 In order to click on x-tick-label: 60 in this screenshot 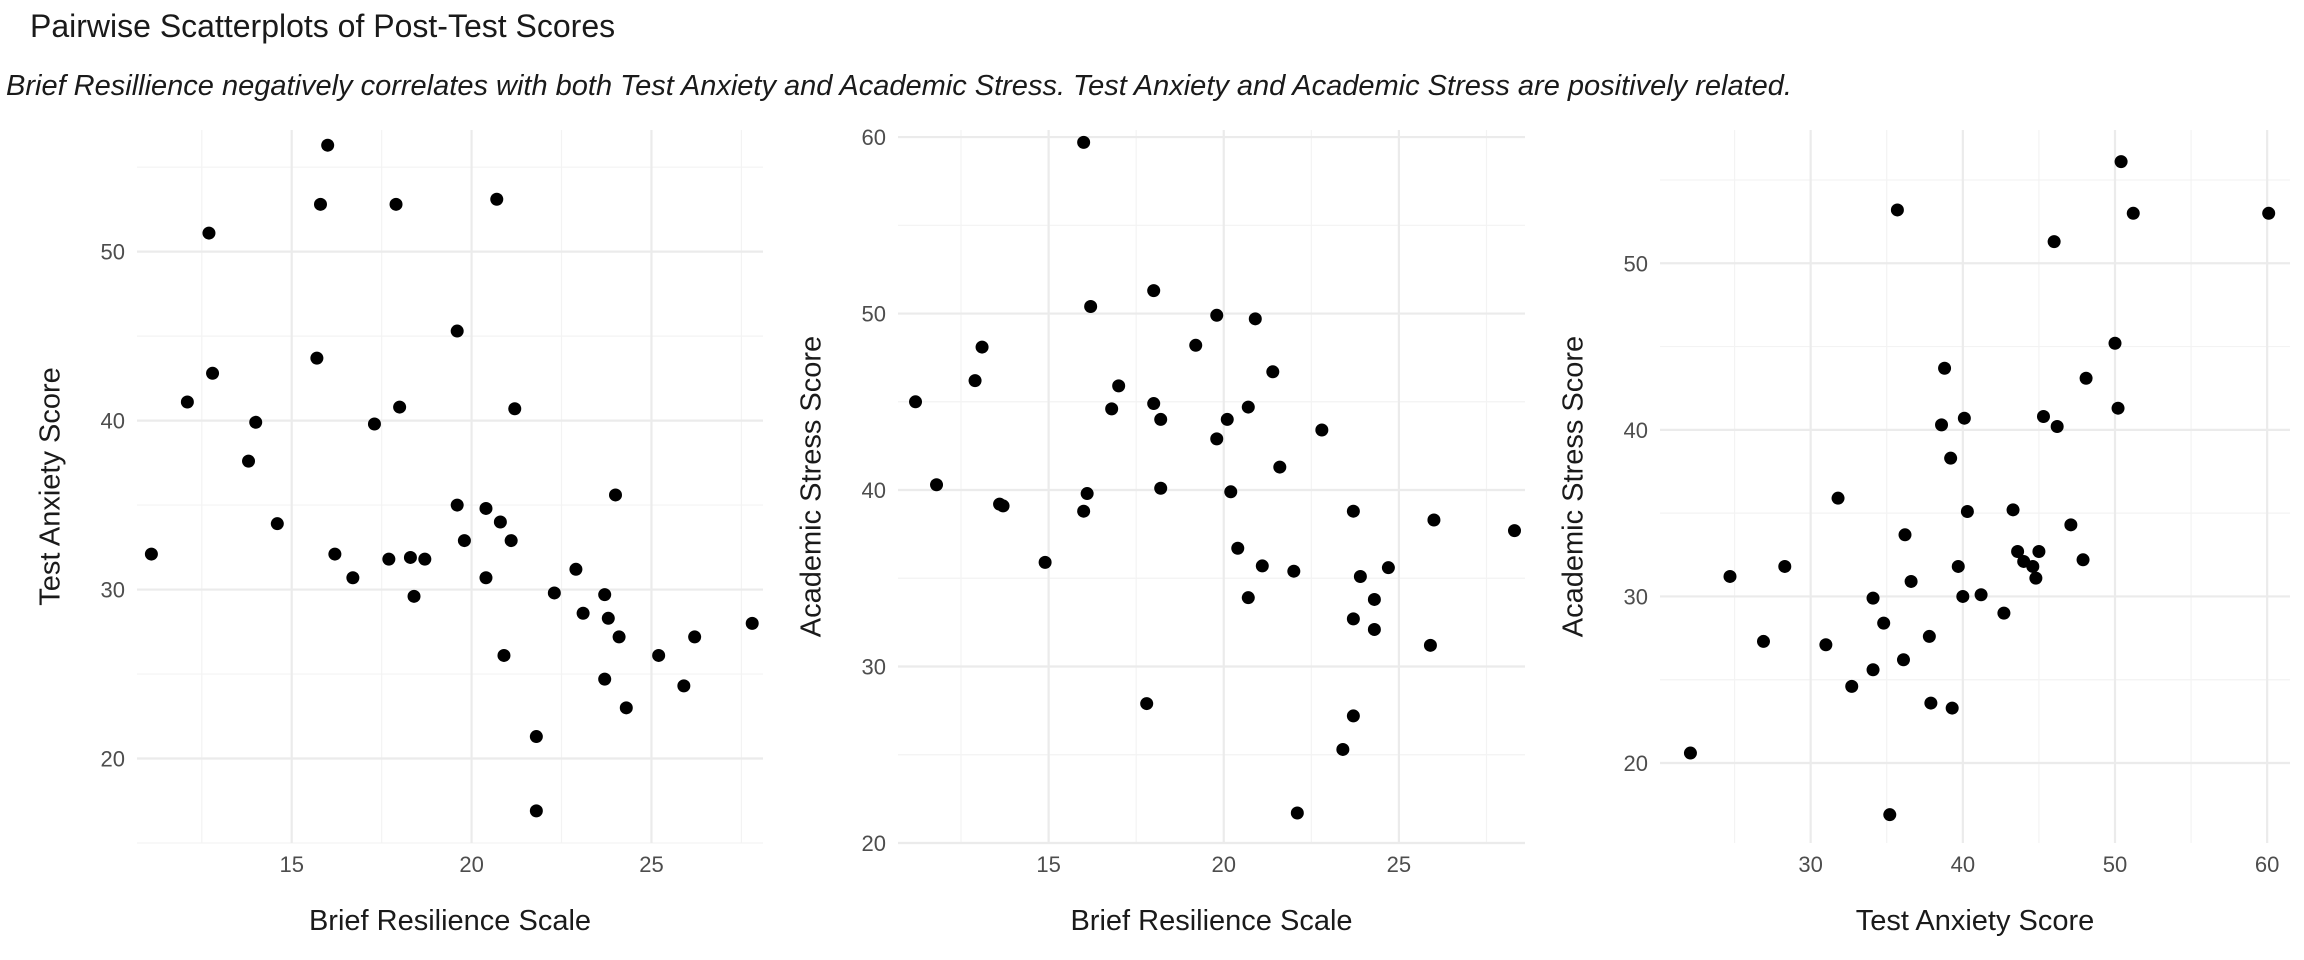, I will do `click(2267, 864)`.